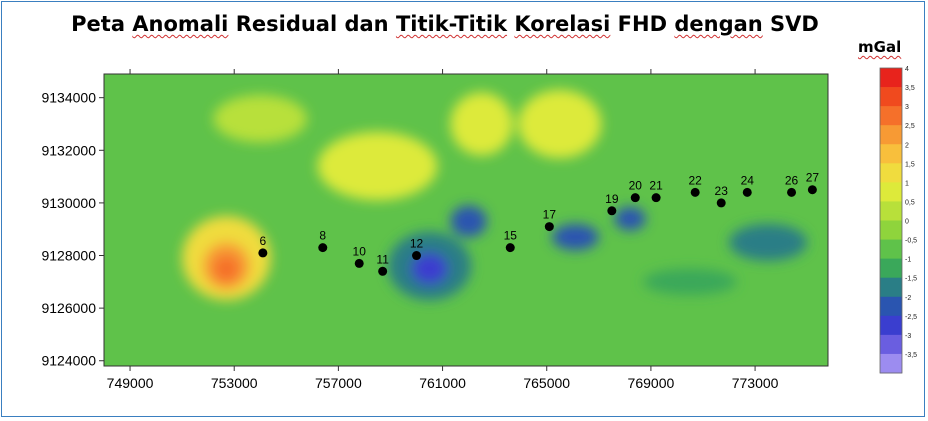  What do you see at coordinates (908, 260) in the screenshot?
I see `colorbar-tick-label: -1` at bounding box center [908, 260].